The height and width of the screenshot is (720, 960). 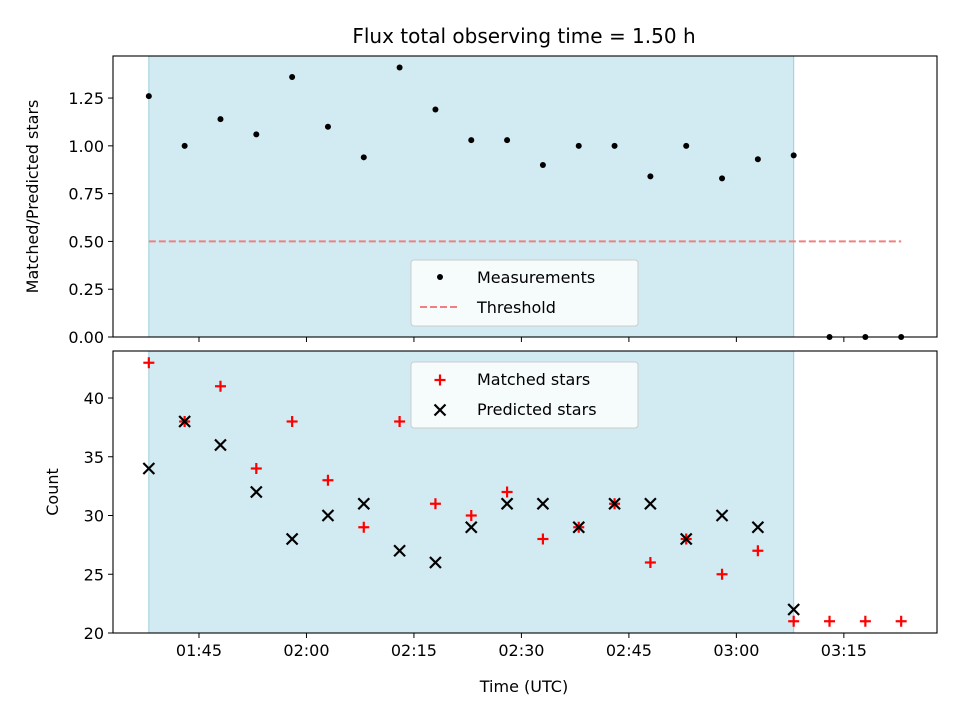 What do you see at coordinates (86, 194) in the screenshot?
I see `y-tick-label: 0.75` at bounding box center [86, 194].